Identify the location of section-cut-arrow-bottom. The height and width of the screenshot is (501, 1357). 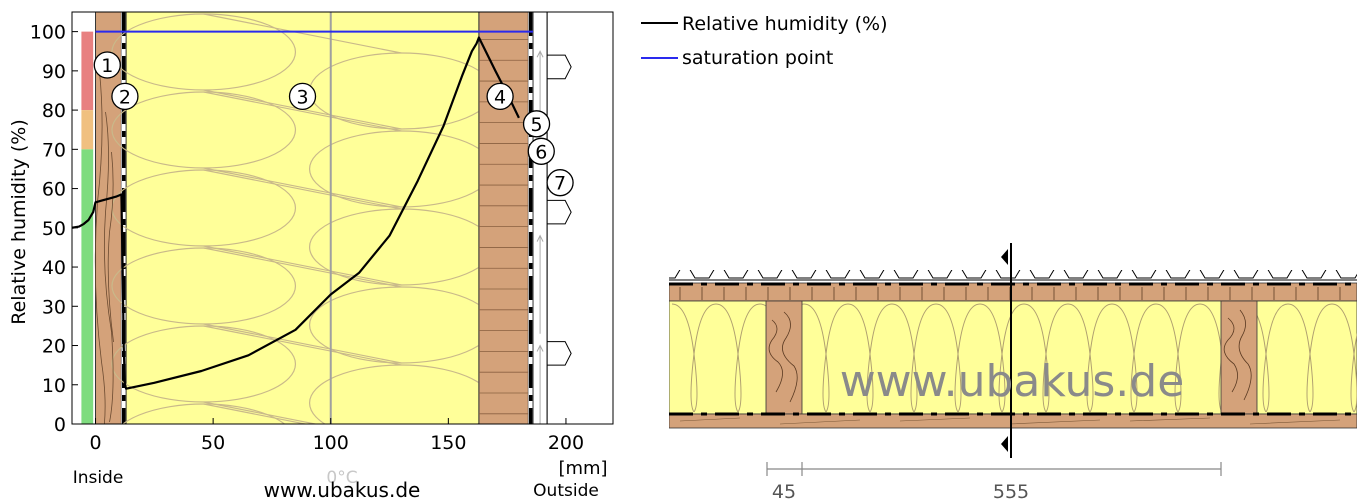
(1004, 444).